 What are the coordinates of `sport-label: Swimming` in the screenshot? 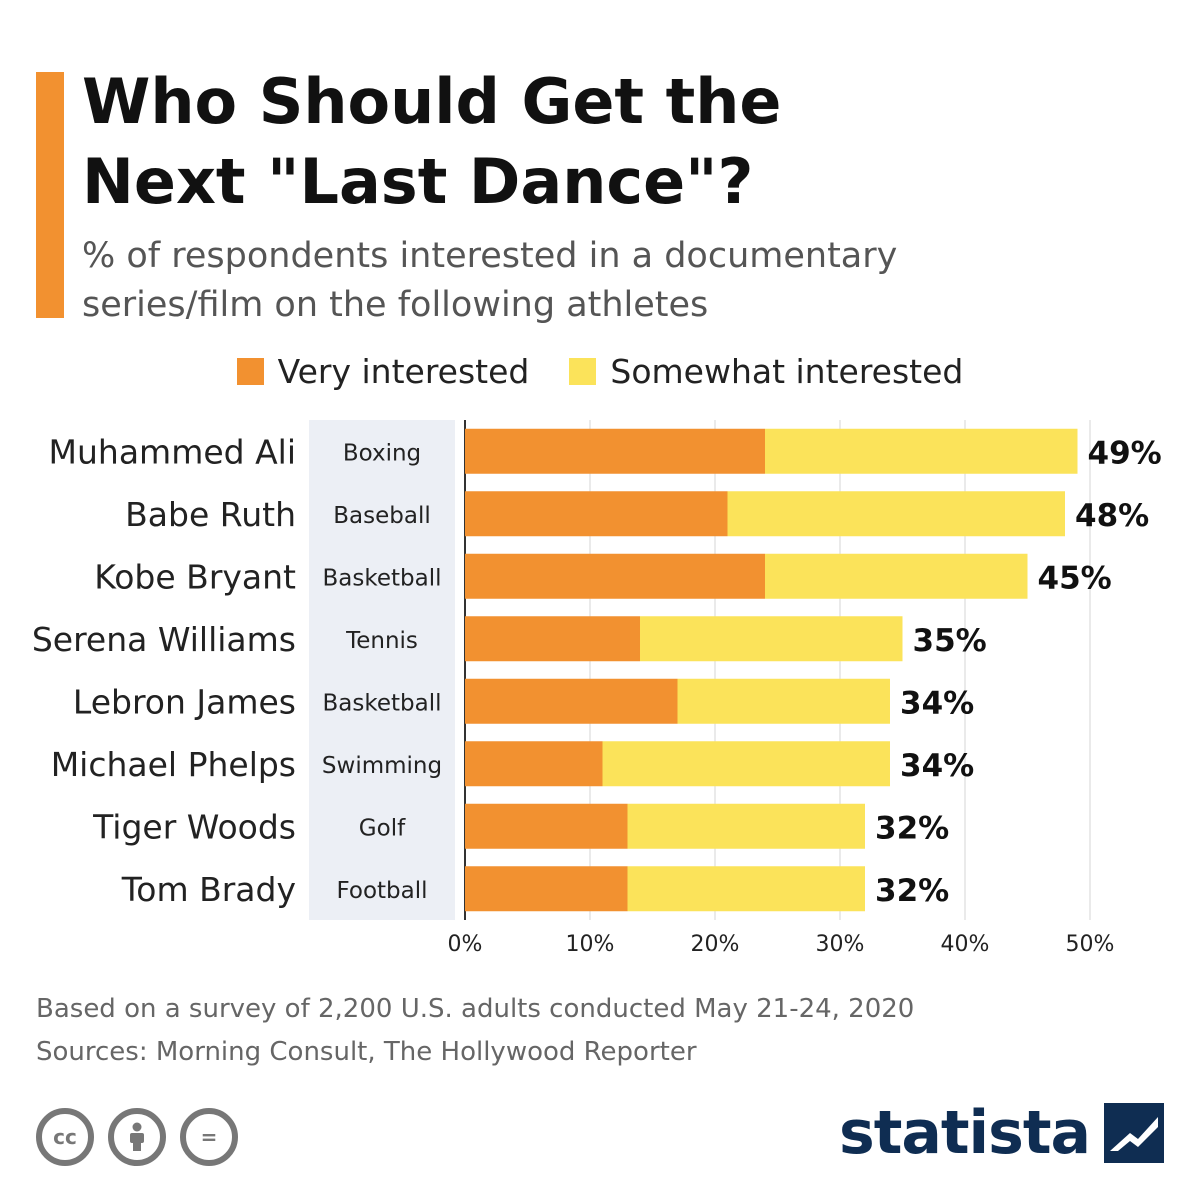 It's located at (382, 766).